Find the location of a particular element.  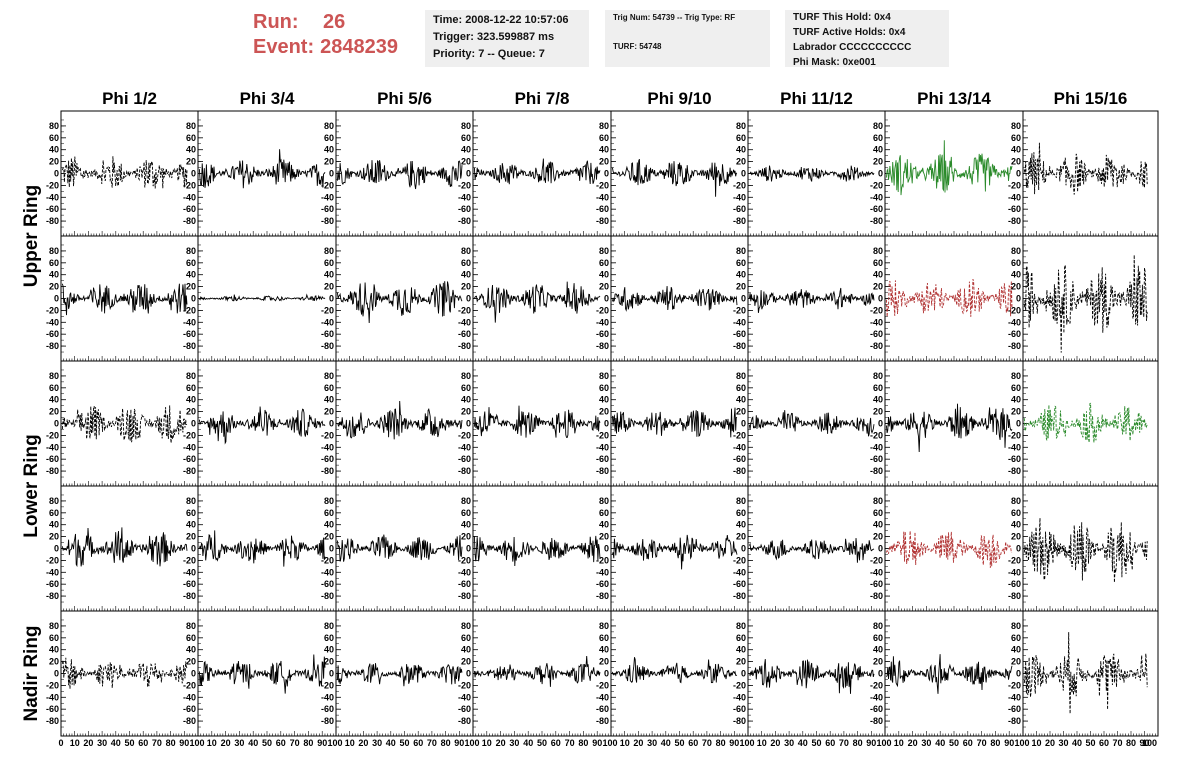

phi-label-5: Phi 9/10 is located at coordinates (679, 98).